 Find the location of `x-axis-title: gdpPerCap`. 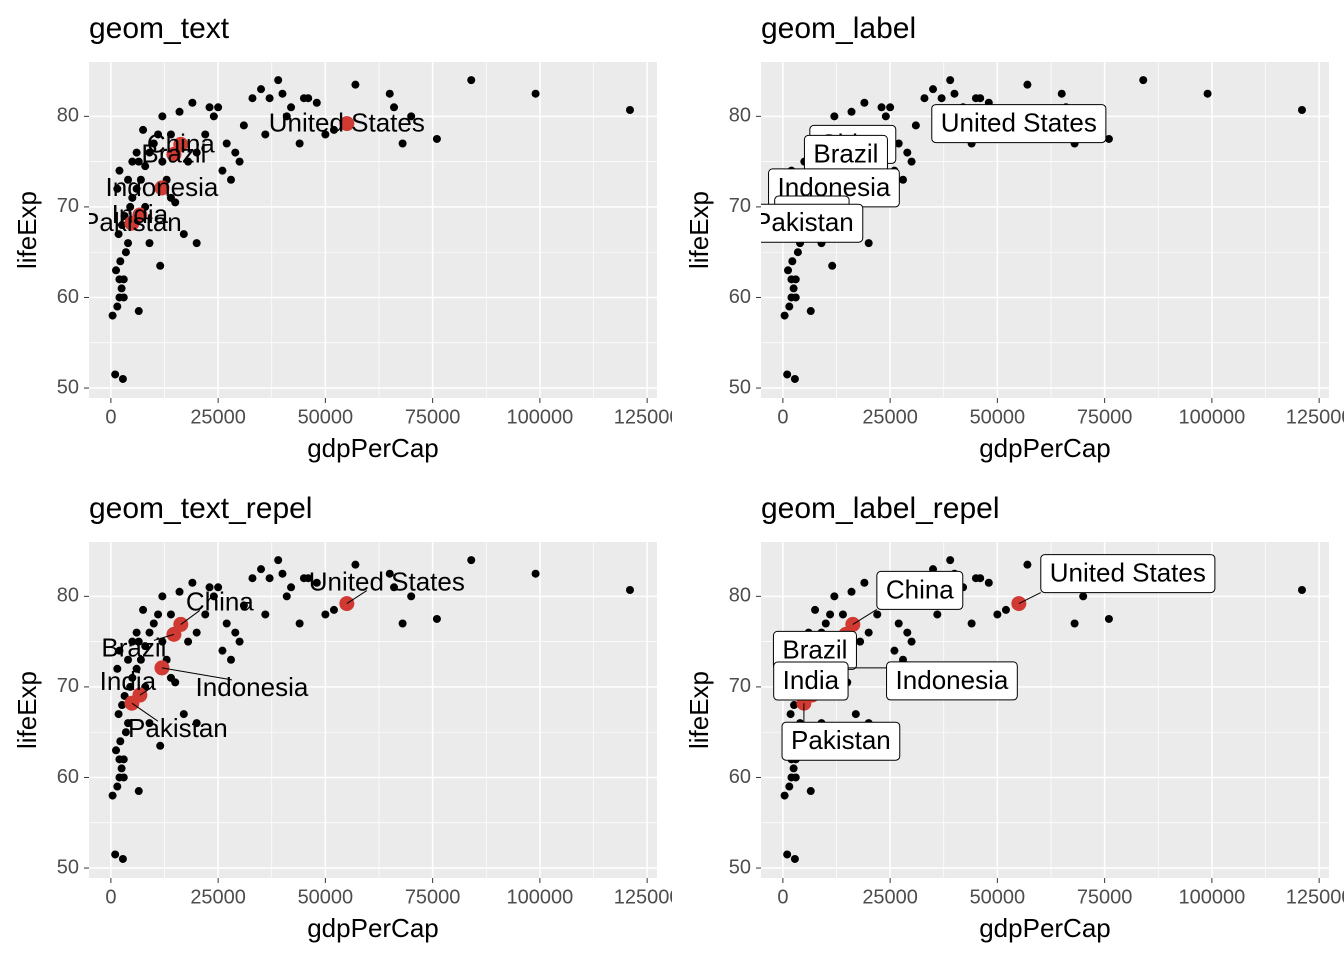

x-axis-title: gdpPerCap is located at coordinates (373, 928).